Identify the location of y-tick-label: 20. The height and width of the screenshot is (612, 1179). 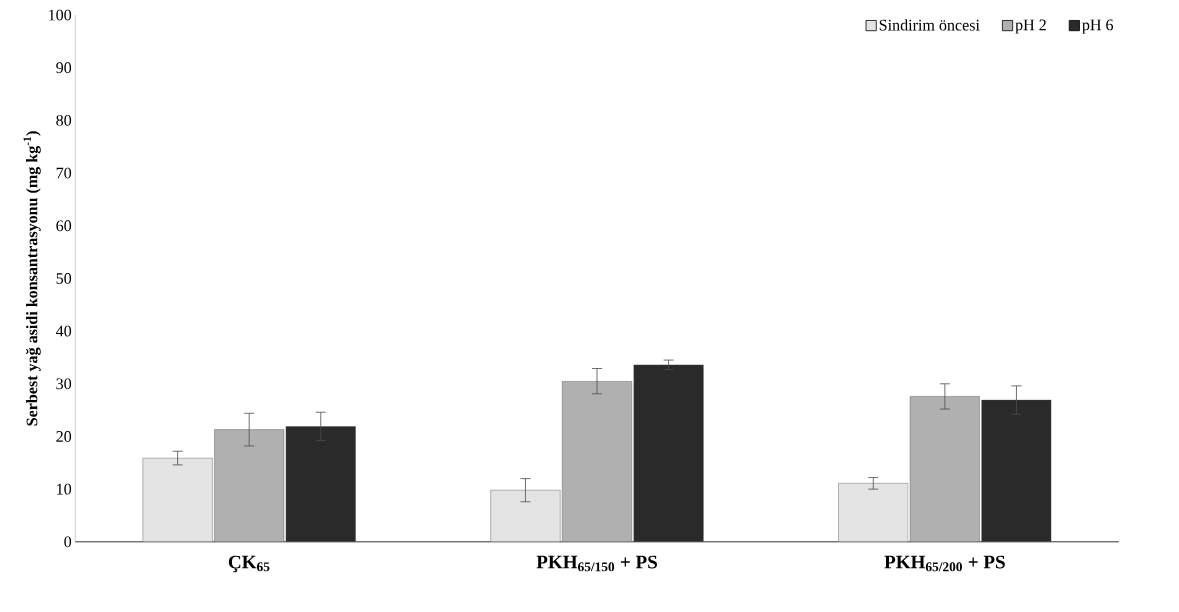
(64, 436).